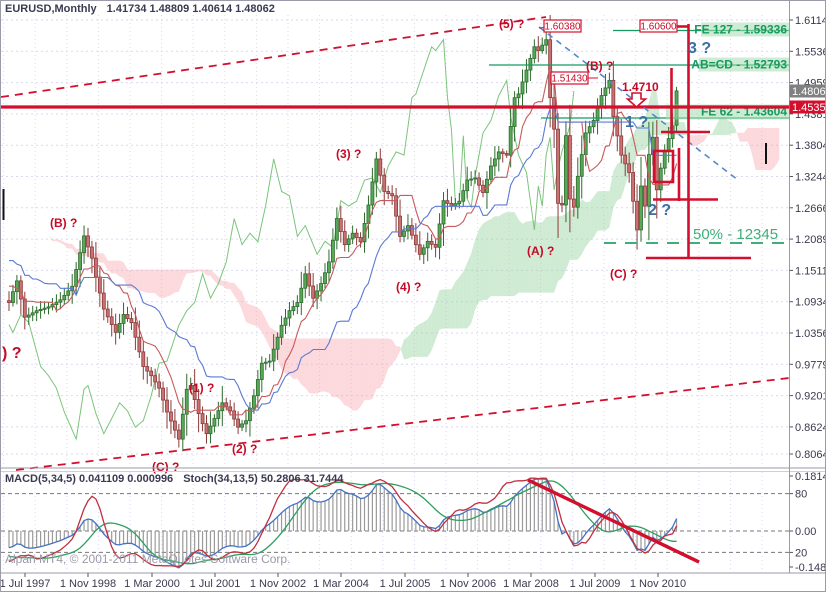  I want to click on current-price-box-value: 1.48062, so click(809, 92).